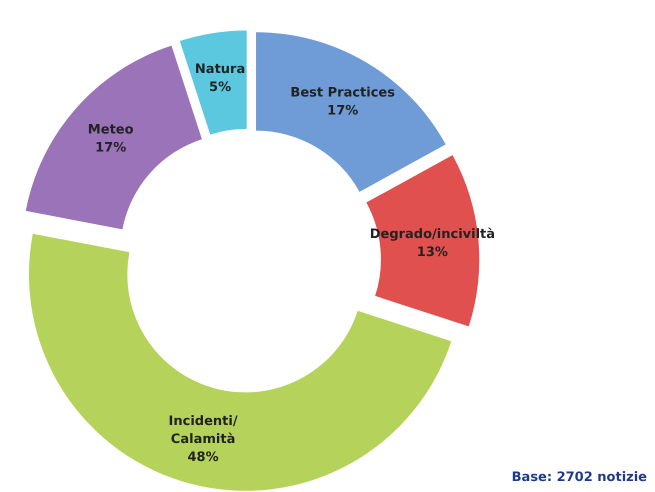 Image resolution: width=655 pixels, height=492 pixels. What do you see at coordinates (343, 93) in the screenshot?
I see `slice-label: Best Practices` at bounding box center [343, 93].